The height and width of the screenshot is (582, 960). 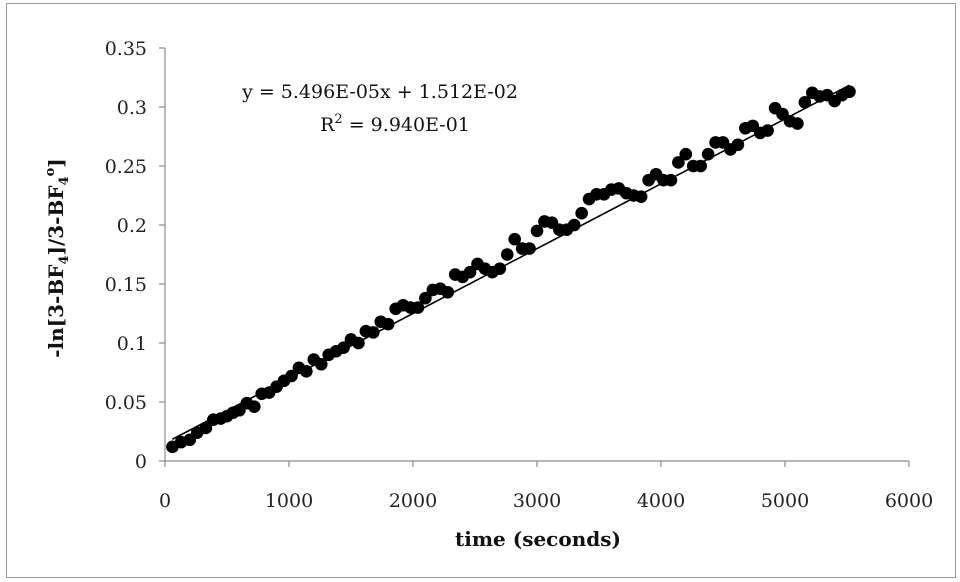 What do you see at coordinates (135, 255) in the screenshot?
I see `y-axis-ticks: 0 0.05 0.1 0.15 0.2 0.25 0.3 0.35` at bounding box center [135, 255].